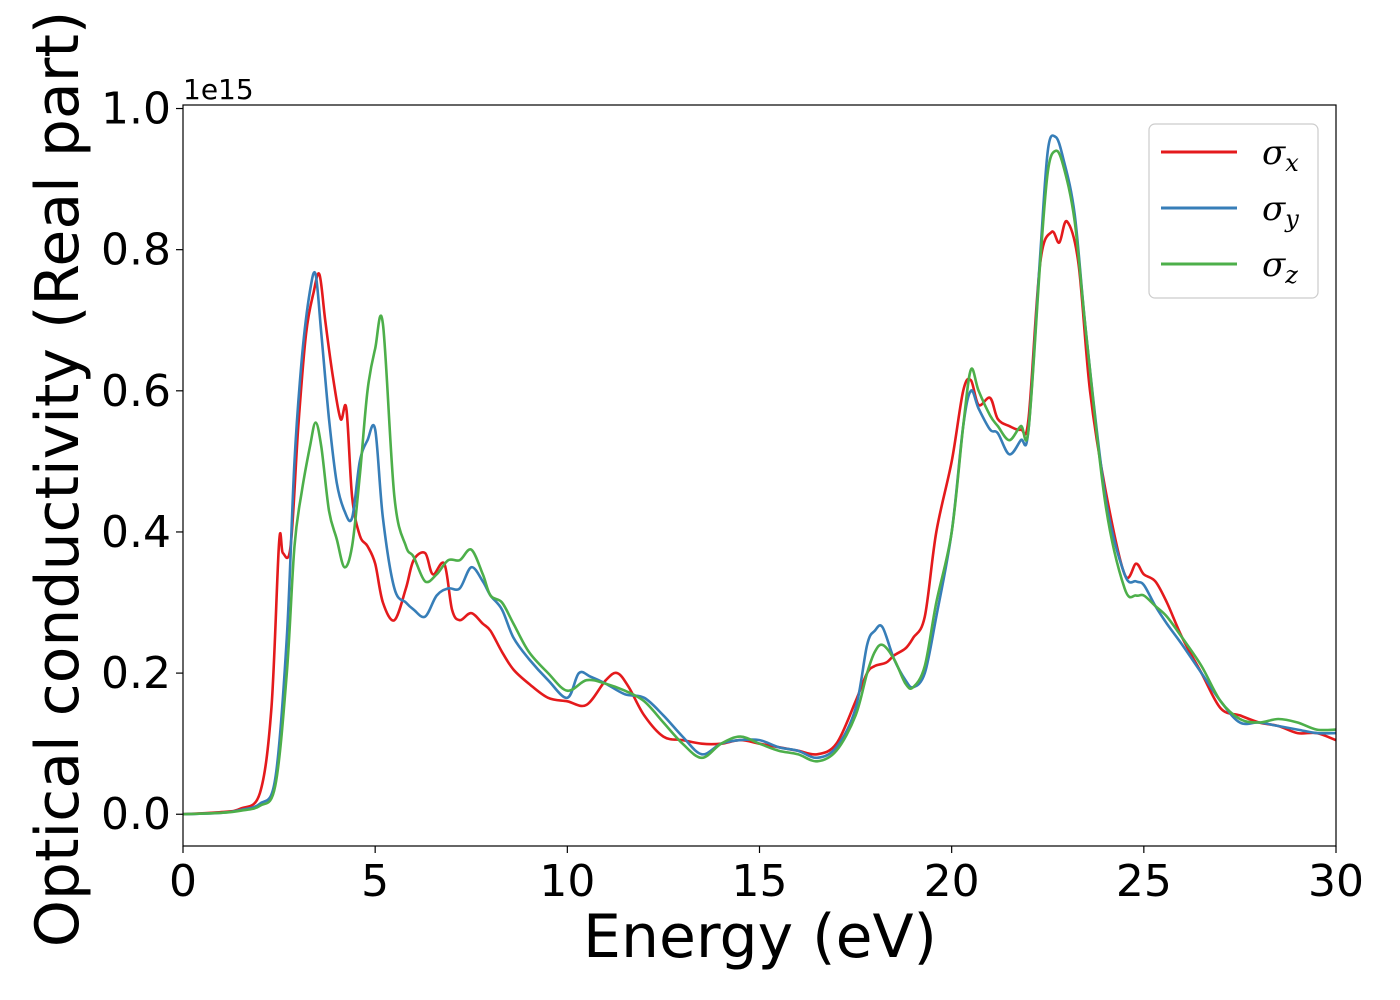 This screenshot has height=1000, width=1400. Describe the element at coordinates (952, 881) in the screenshot. I see `x-tick-label: 20` at that location.